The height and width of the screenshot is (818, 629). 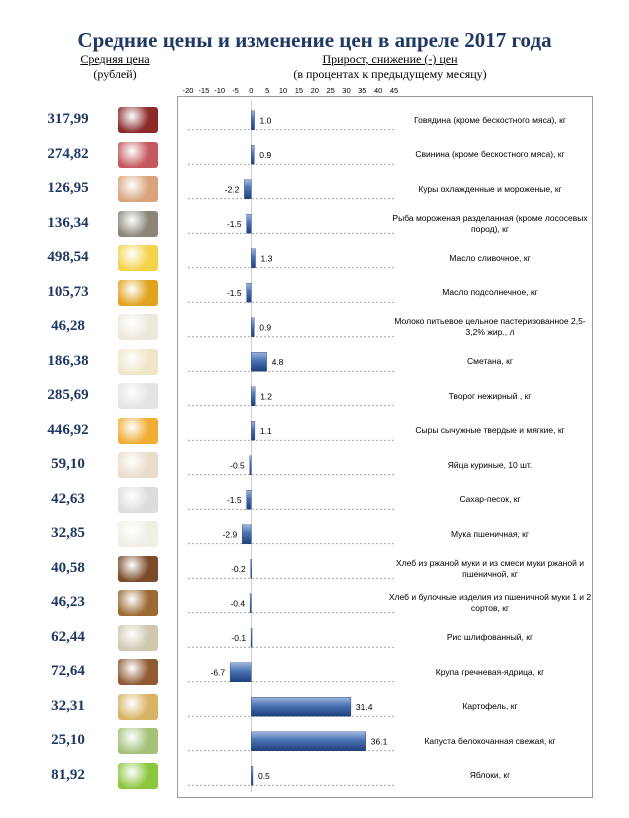 I want to click on price-value: 81,92, so click(x=68, y=774).